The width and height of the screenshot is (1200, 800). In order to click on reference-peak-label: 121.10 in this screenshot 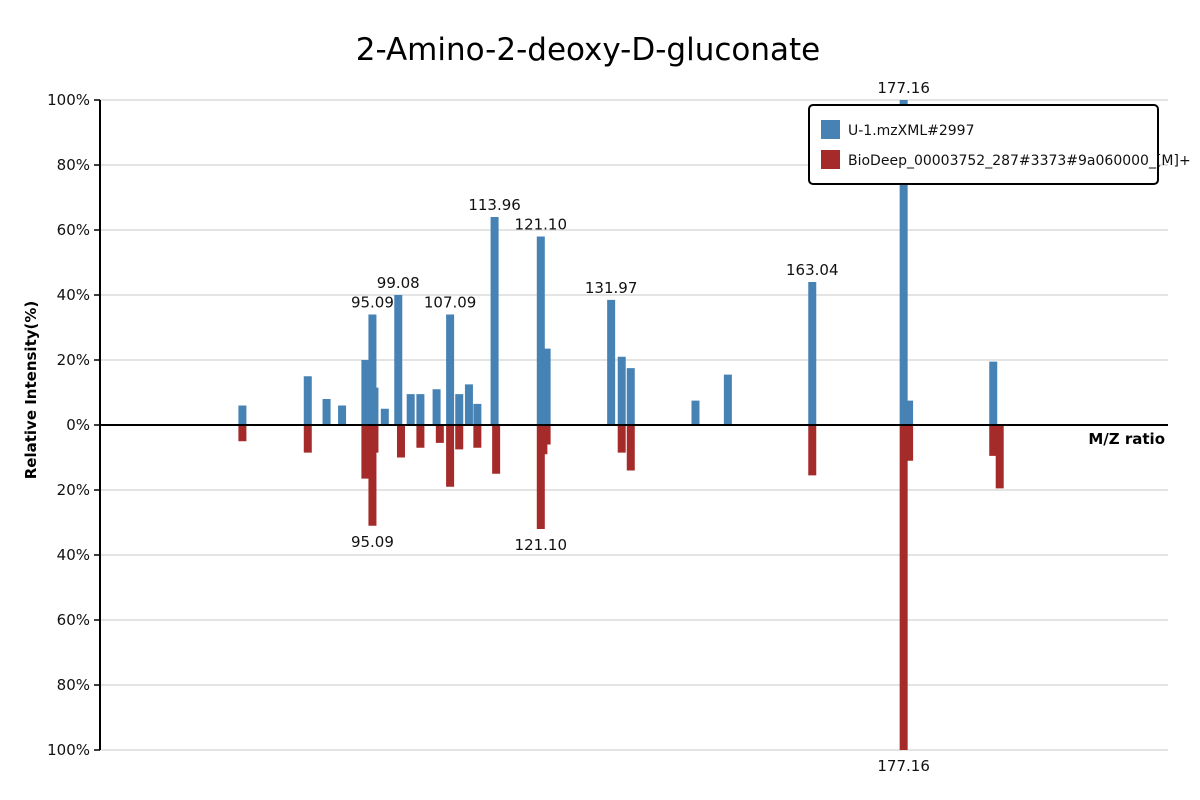, I will do `click(541, 545)`.